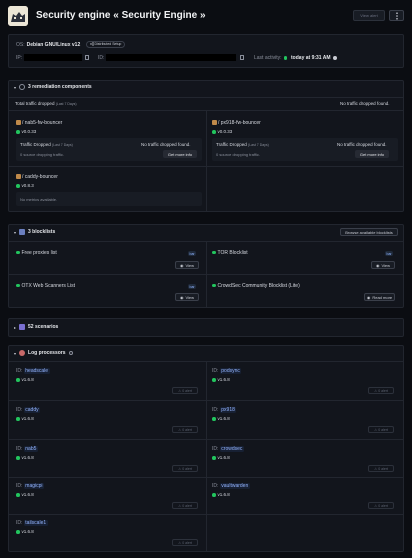 This screenshot has height=558, width=412. Describe the element at coordinates (396, 15) in the screenshot. I see `more-menu-button` at that location.